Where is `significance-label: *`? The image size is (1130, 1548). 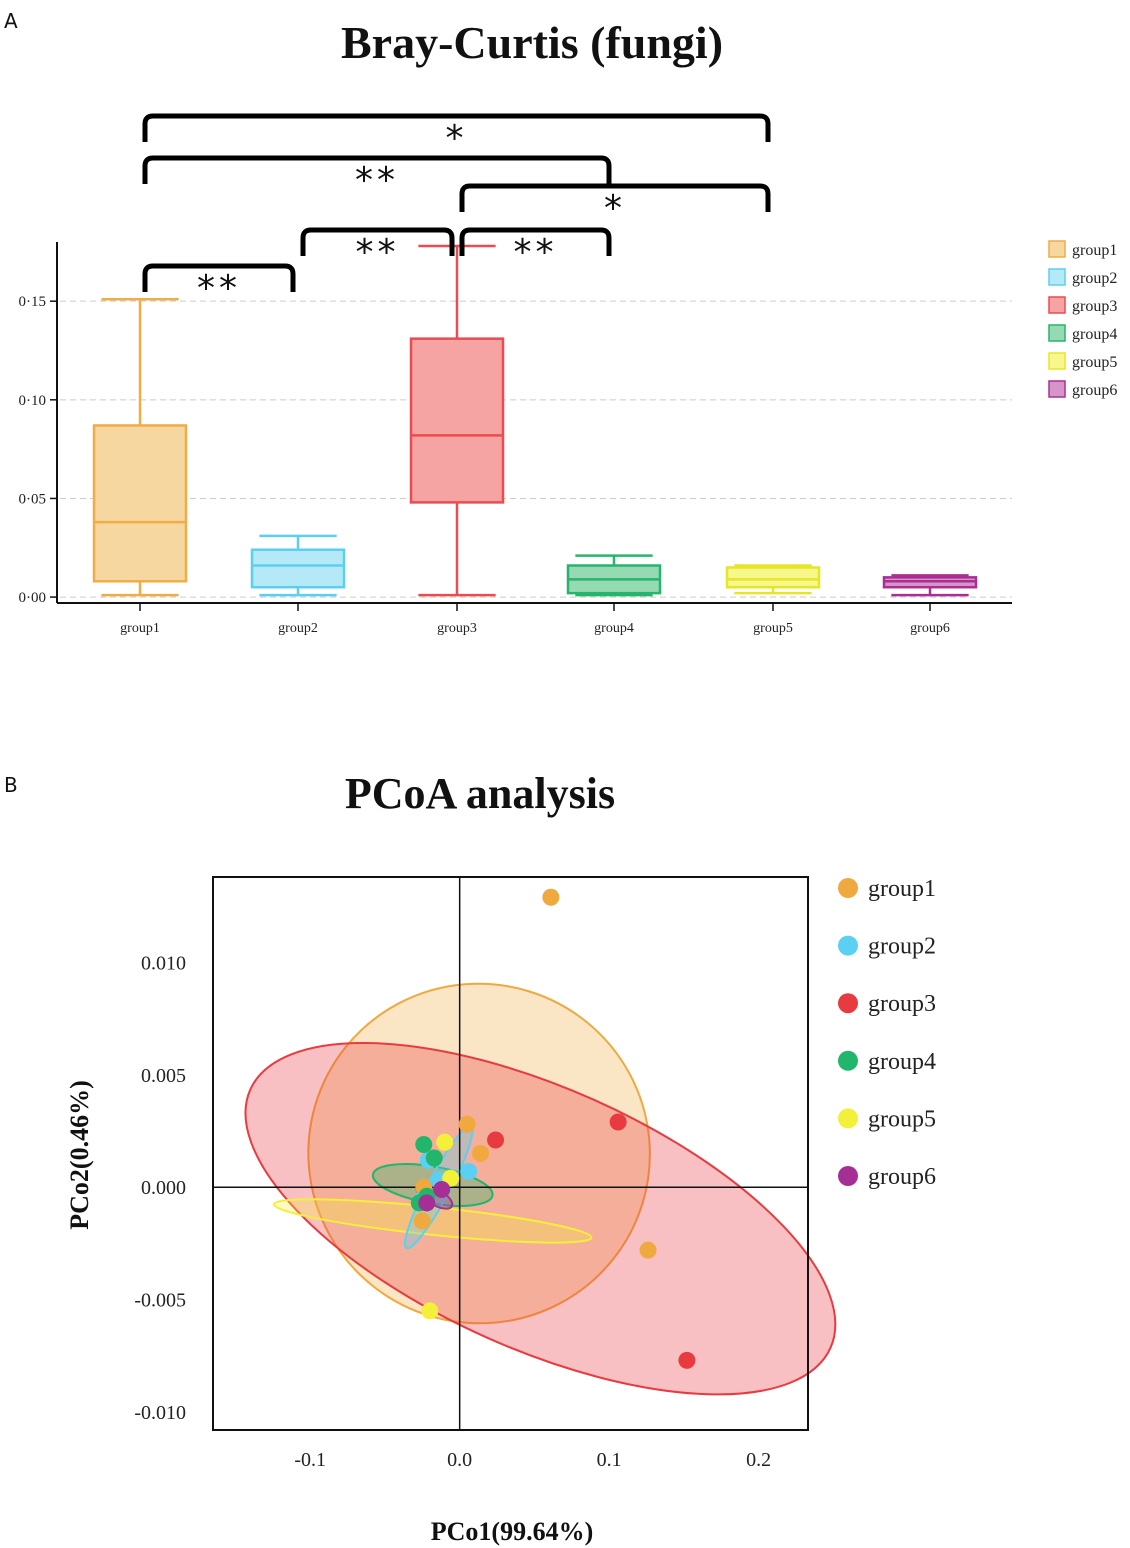 significance-label: * is located at coordinates (457, 138).